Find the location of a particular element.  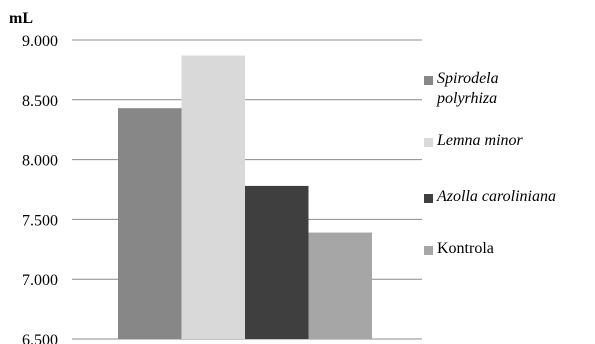

y-tick-label: 6.500 is located at coordinates (40, 338).